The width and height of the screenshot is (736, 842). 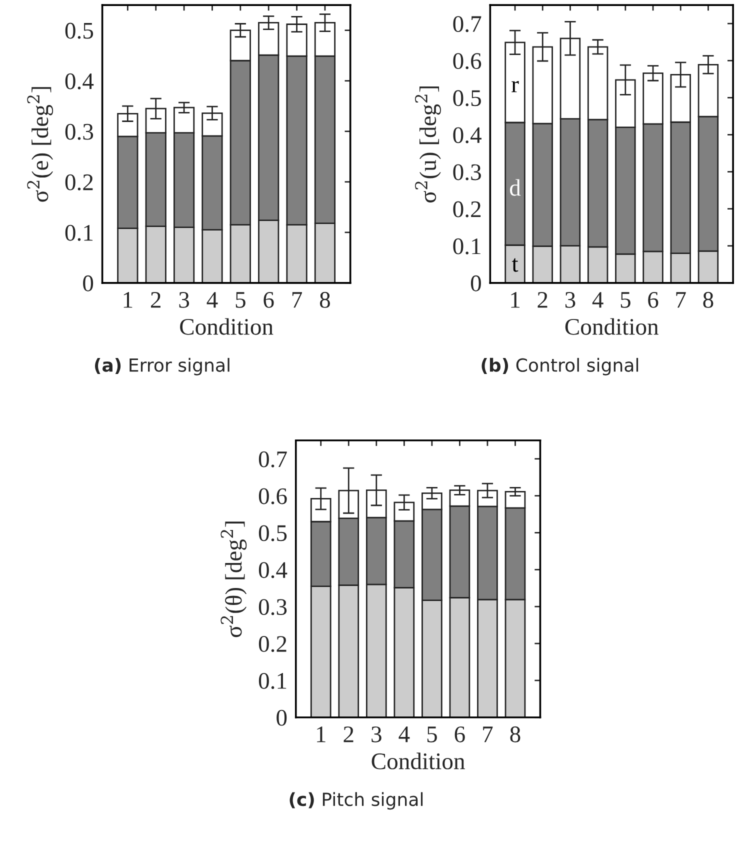 What do you see at coordinates (162, 367) in the screenshot?
I see `text: (a) Error signal` at bounding box center [162, 367].